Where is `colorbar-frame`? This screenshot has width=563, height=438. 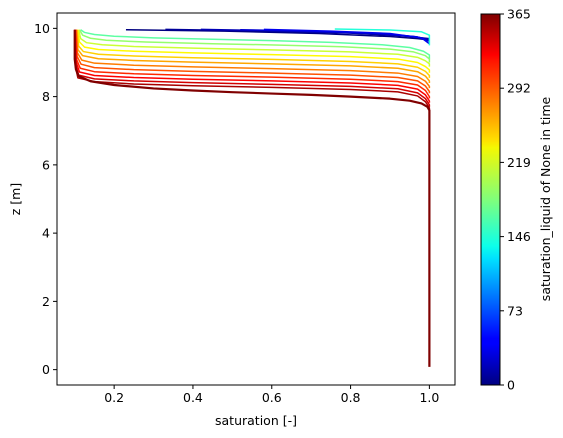 colorbar-frame is located at coordinates (490, 199).